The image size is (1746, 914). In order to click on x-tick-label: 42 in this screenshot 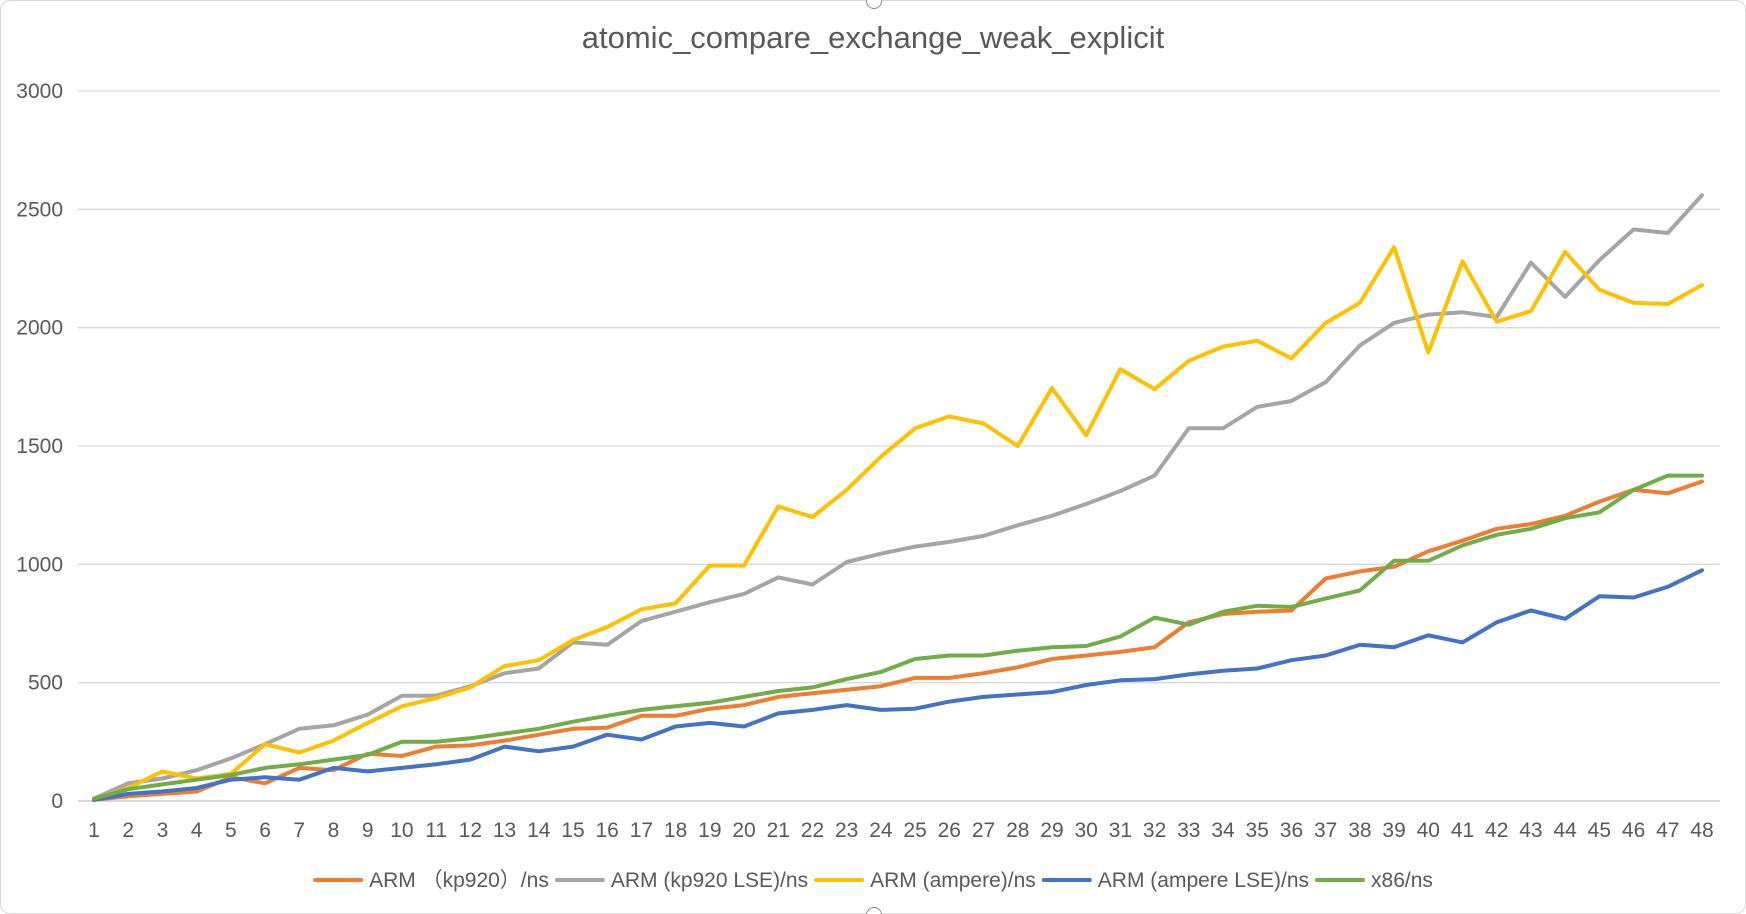, I will do `click(1496, 830)`.